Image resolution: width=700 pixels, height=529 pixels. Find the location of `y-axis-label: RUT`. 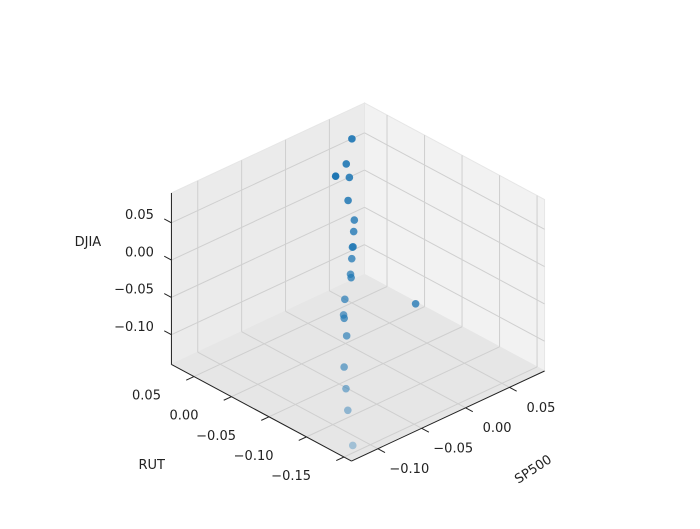

y-axis-label: RUT is located at coordinates (151, 465).